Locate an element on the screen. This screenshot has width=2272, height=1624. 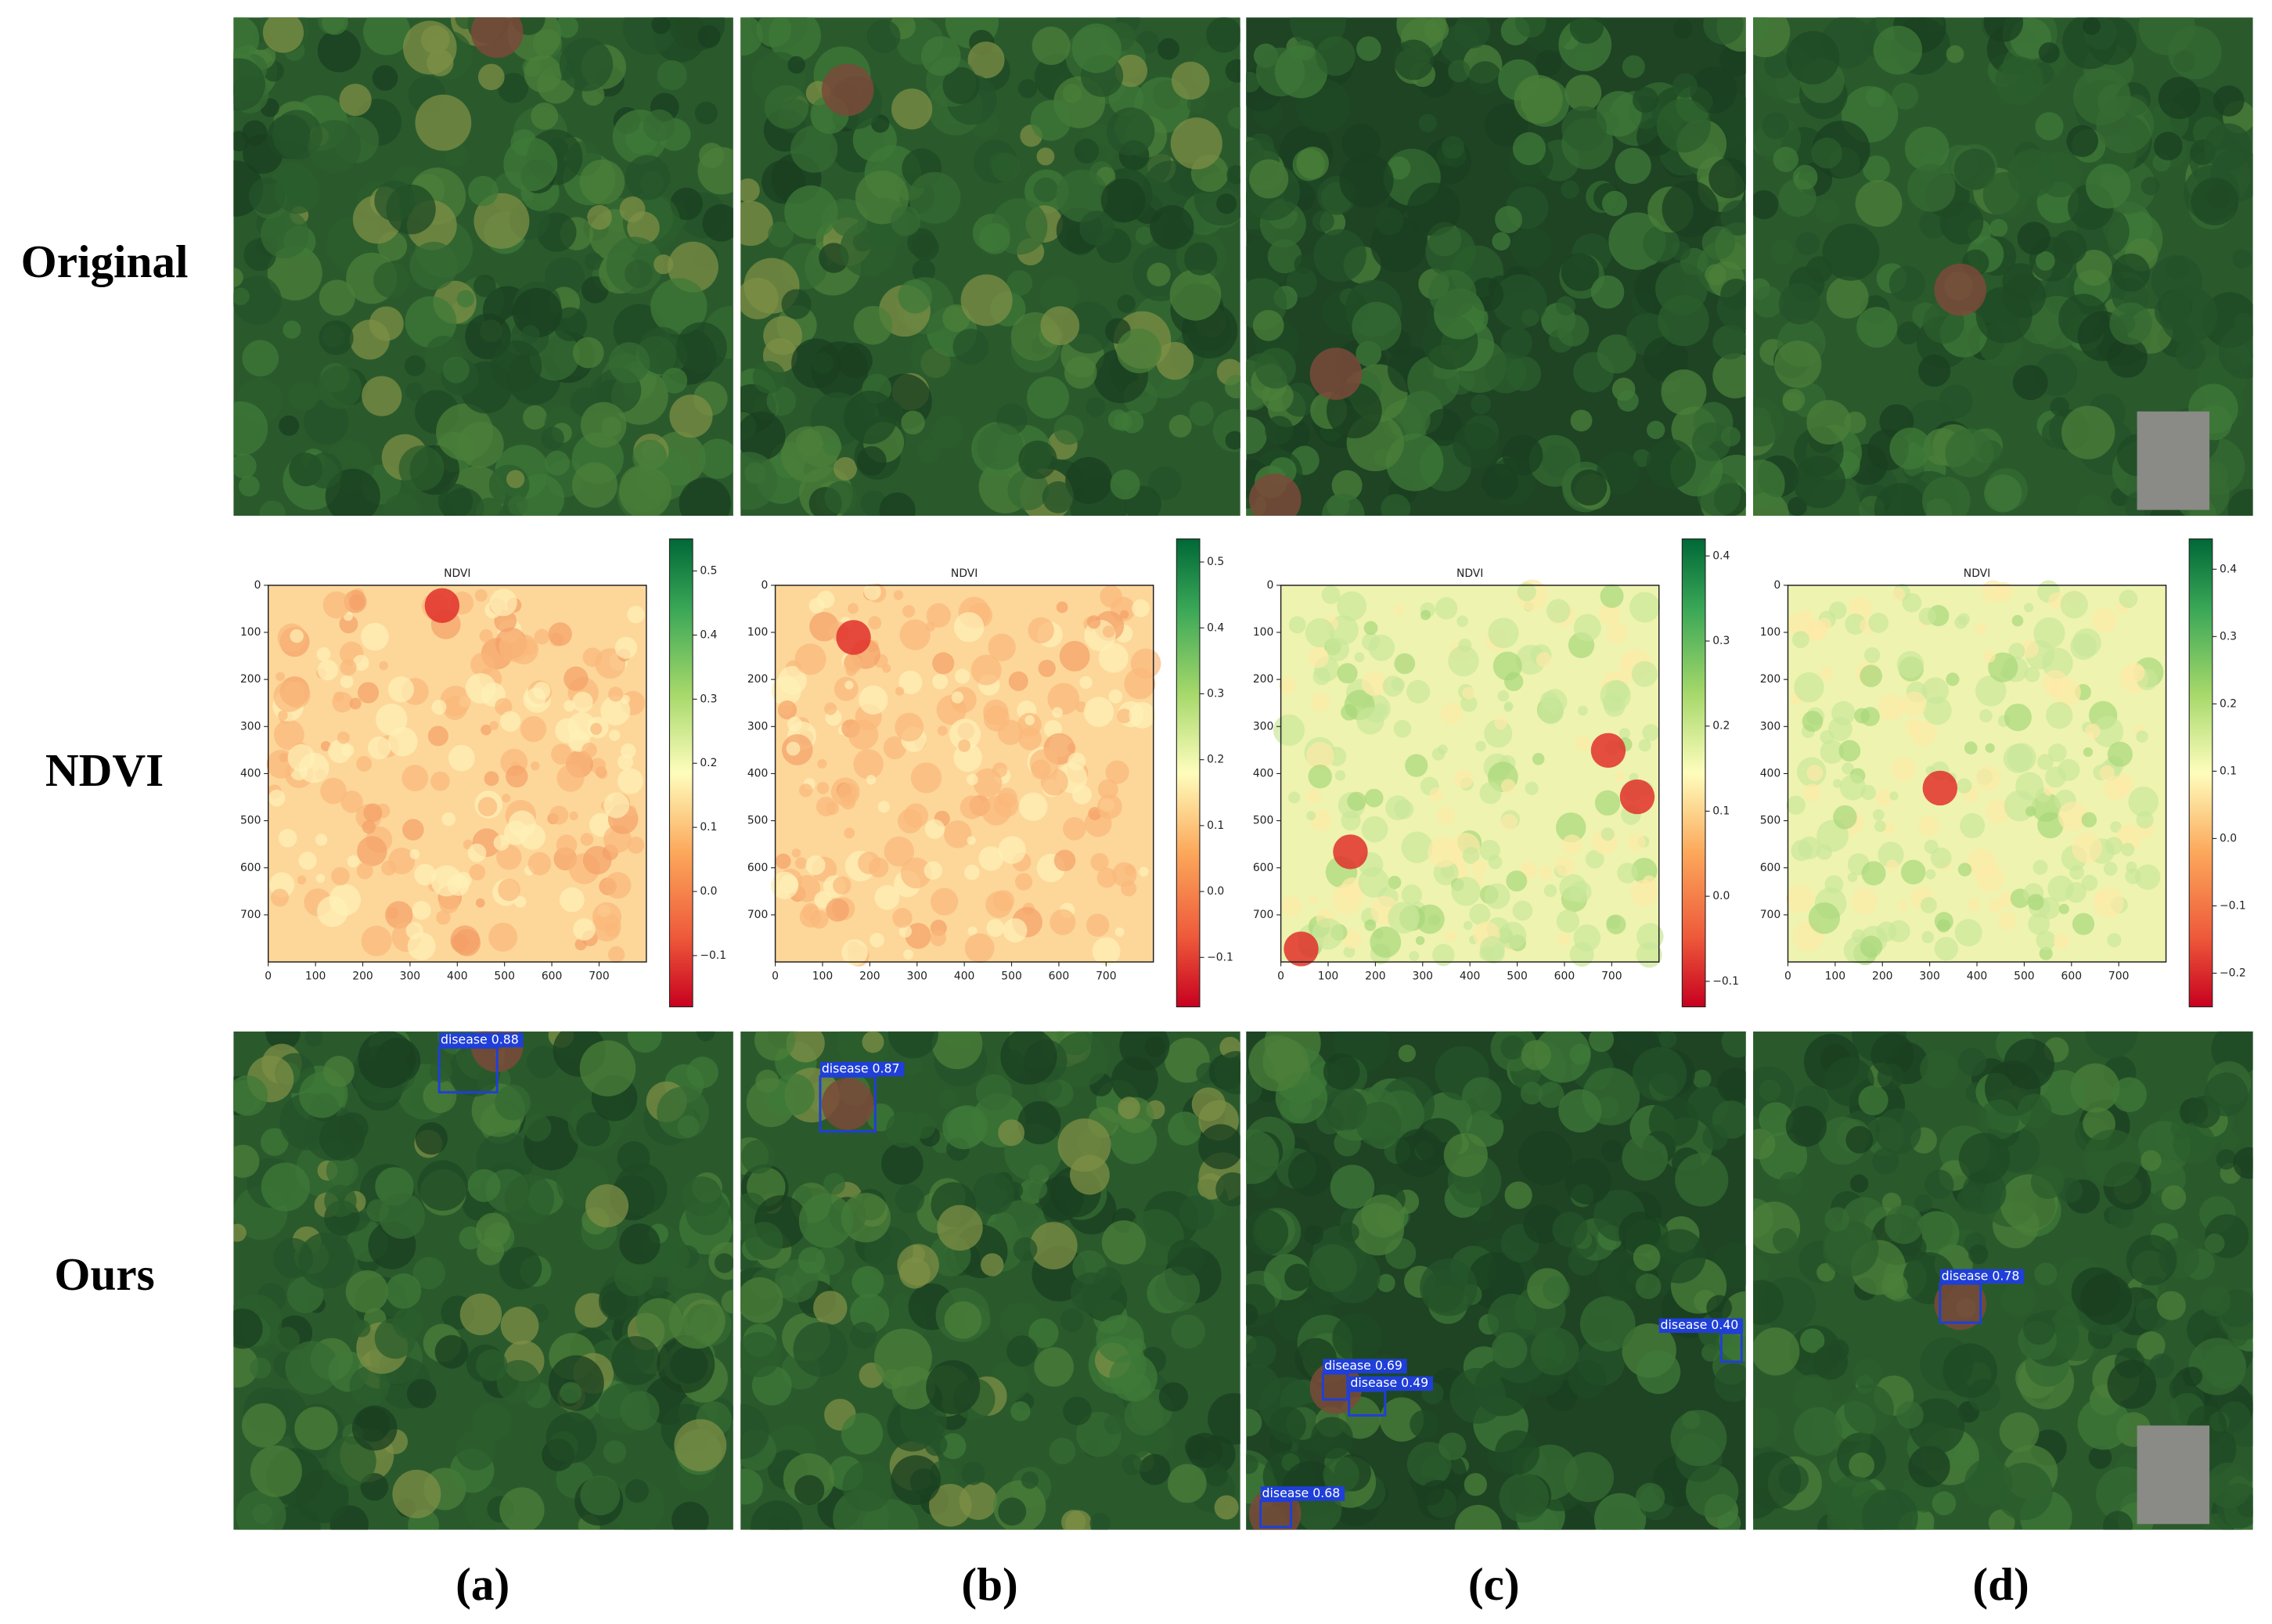
detection-box is located at coordinates (1335, 1386).